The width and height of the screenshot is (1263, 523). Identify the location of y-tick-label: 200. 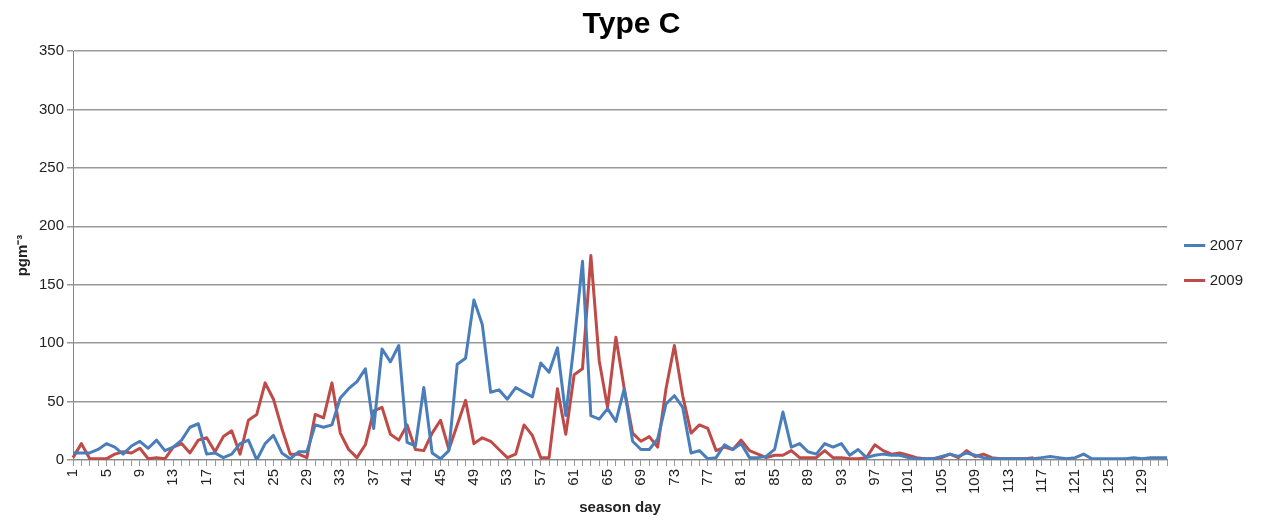
(52, 225).